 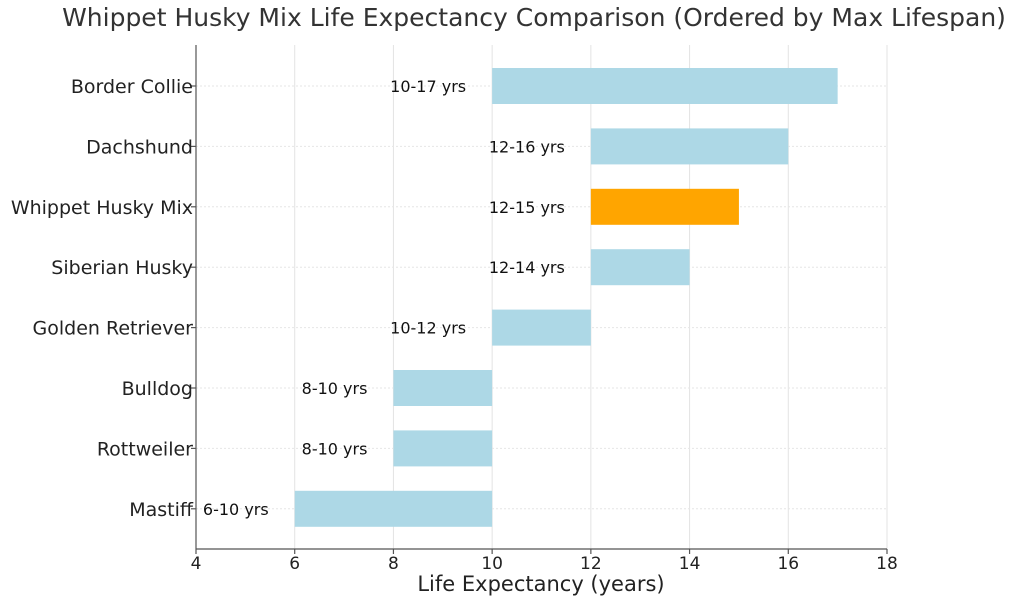 What do you see at coordinates (139, 147) in the screenshot?
I see `category-label-dachshund: Dachshund` at bounding box center [139, 147].